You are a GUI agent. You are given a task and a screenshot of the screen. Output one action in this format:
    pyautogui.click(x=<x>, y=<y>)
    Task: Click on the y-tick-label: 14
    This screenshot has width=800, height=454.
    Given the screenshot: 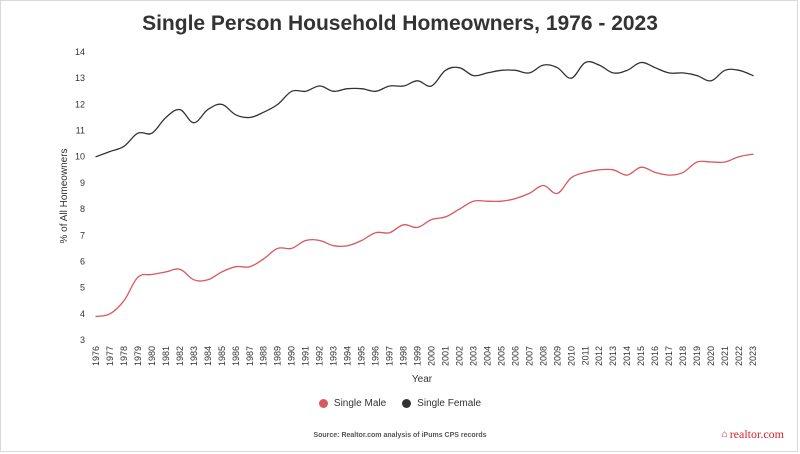 What is the action you would take?
    pyautogui.click(x=80, y=52)
    